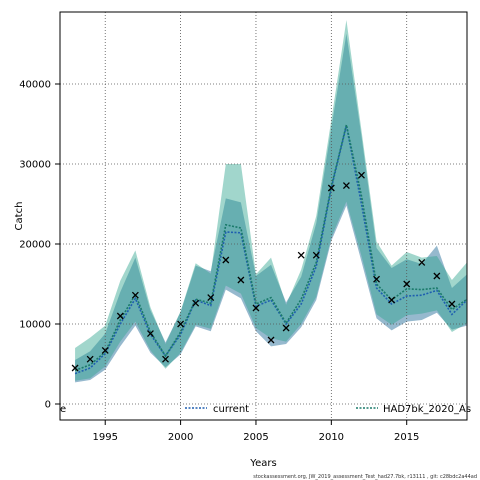 Image resolution: width=480 pixels, height=480 pixels. What do you see at coordinates (35, 245) in the screenshot?
I see `y-tick-label: 20000` at bounding box center [35, 245].